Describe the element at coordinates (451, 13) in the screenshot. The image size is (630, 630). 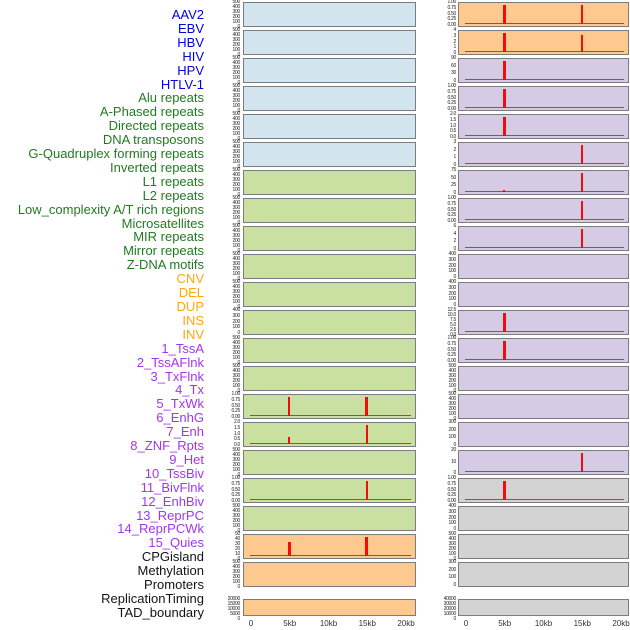
I see `y-tick-label: 0.50` at that location.